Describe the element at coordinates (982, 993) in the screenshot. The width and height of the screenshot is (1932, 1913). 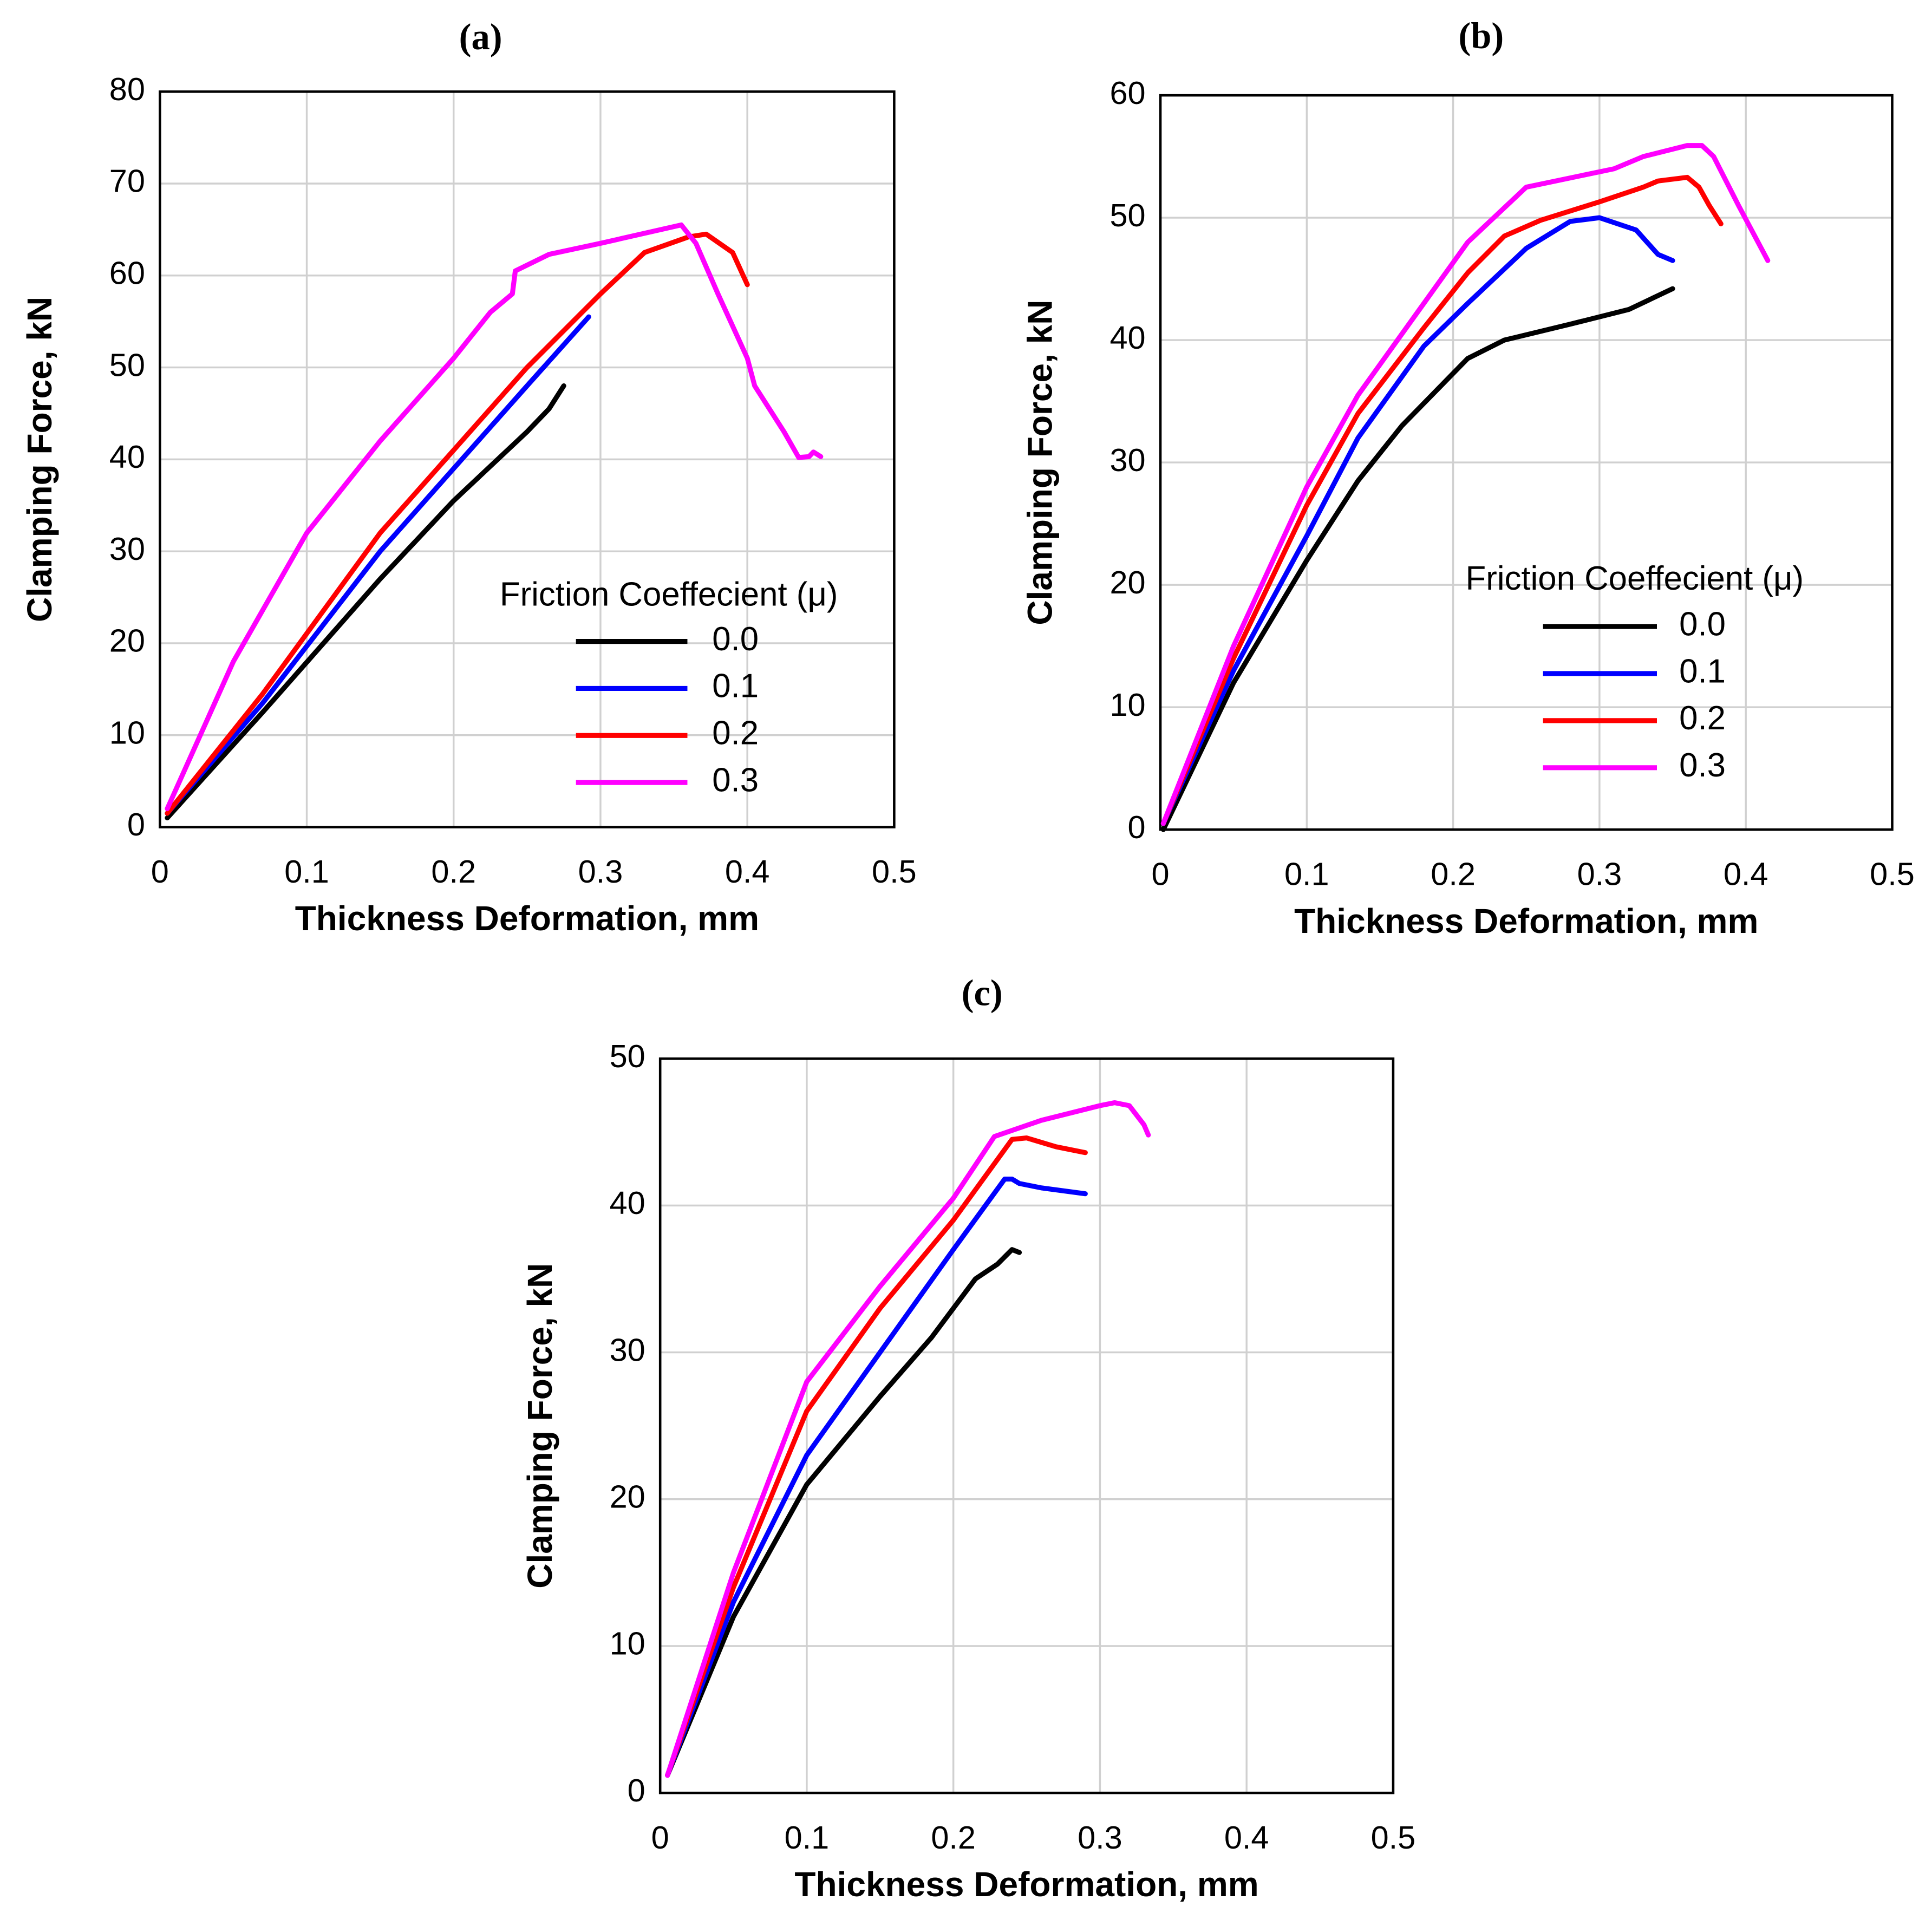
I see `chart-title: (c)` at that location.